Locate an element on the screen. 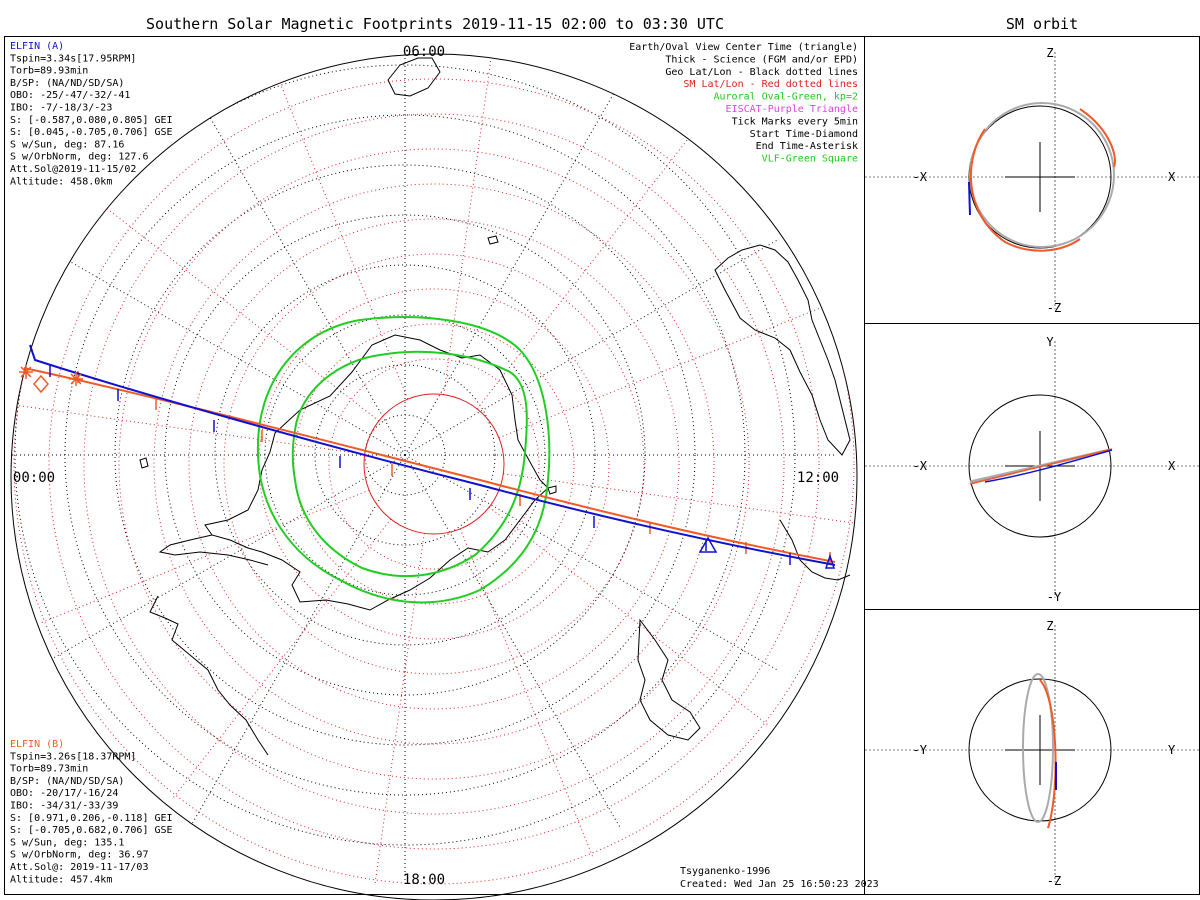 Image resolution: width=1200 pixels, height=900 pixels. coast-madagascar is located at coordinates (815, 550).